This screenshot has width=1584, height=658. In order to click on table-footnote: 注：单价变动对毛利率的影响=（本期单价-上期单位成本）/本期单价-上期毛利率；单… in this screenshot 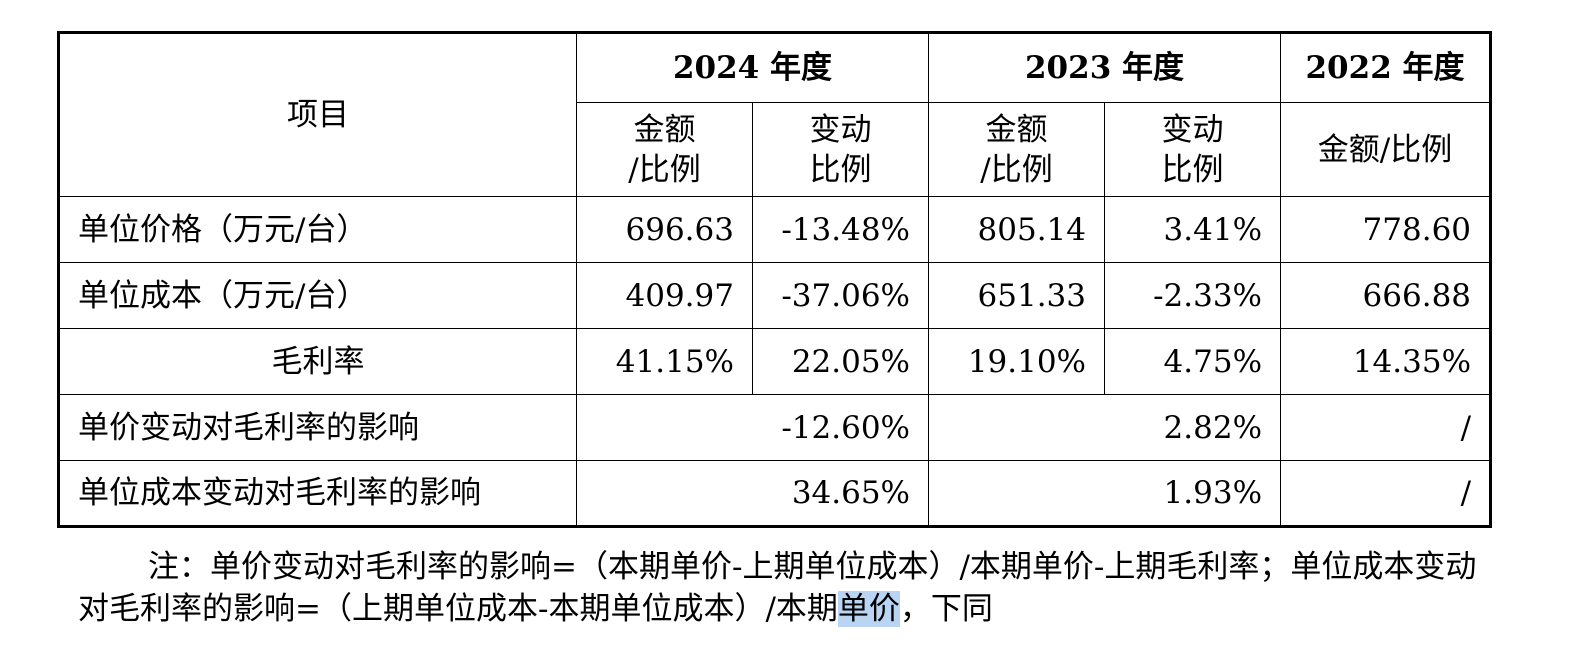, I will do `click(778, 588)`.